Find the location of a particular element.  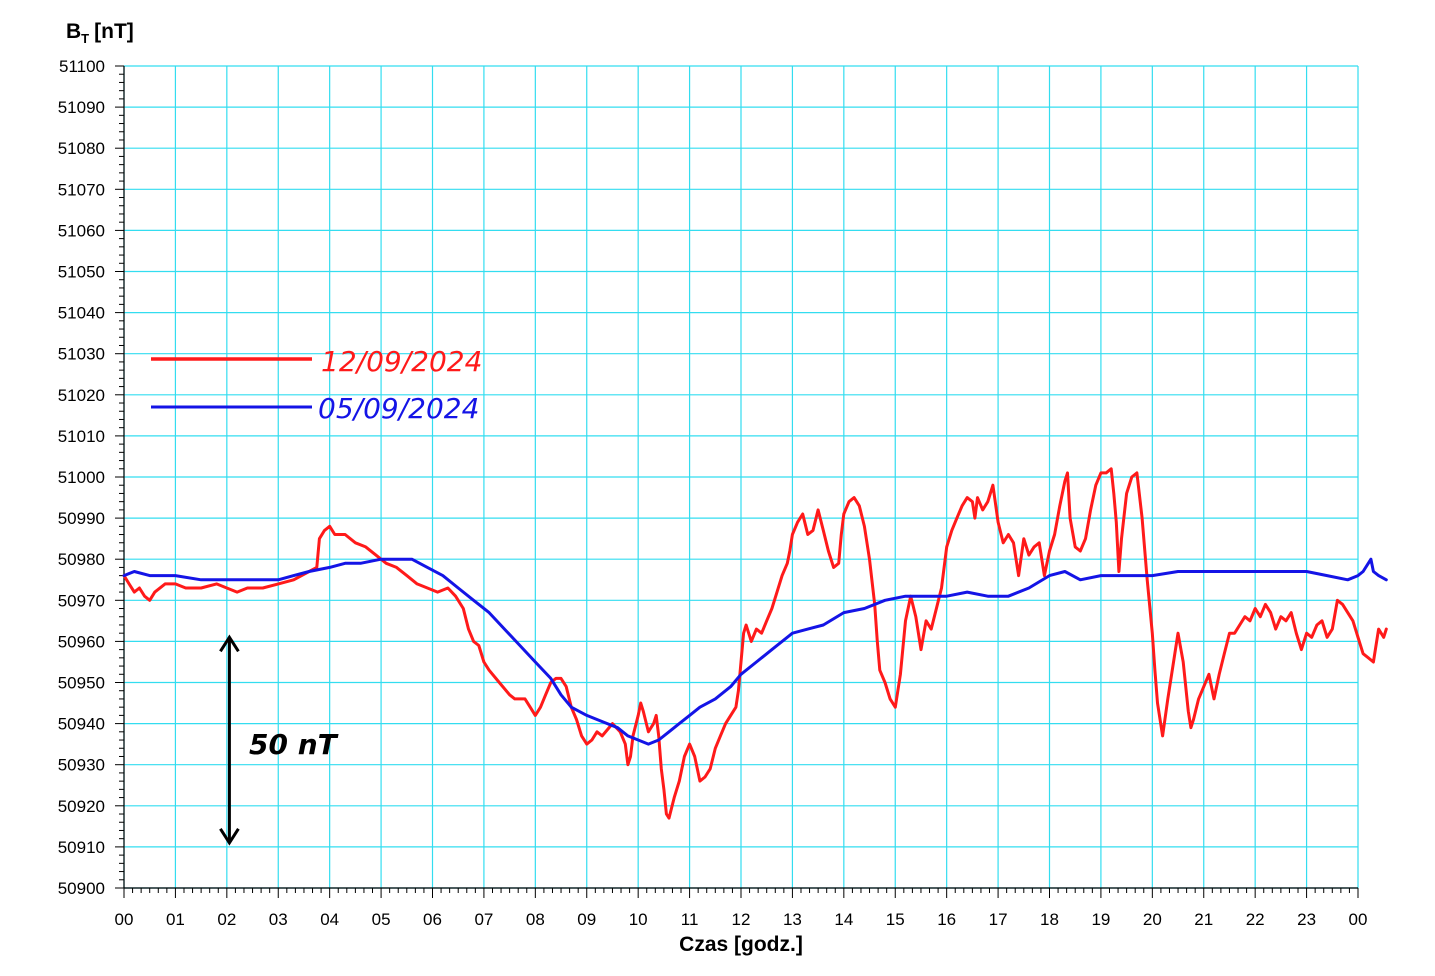

scale-arrow-head-bottom is located at coordinates (229, 836).